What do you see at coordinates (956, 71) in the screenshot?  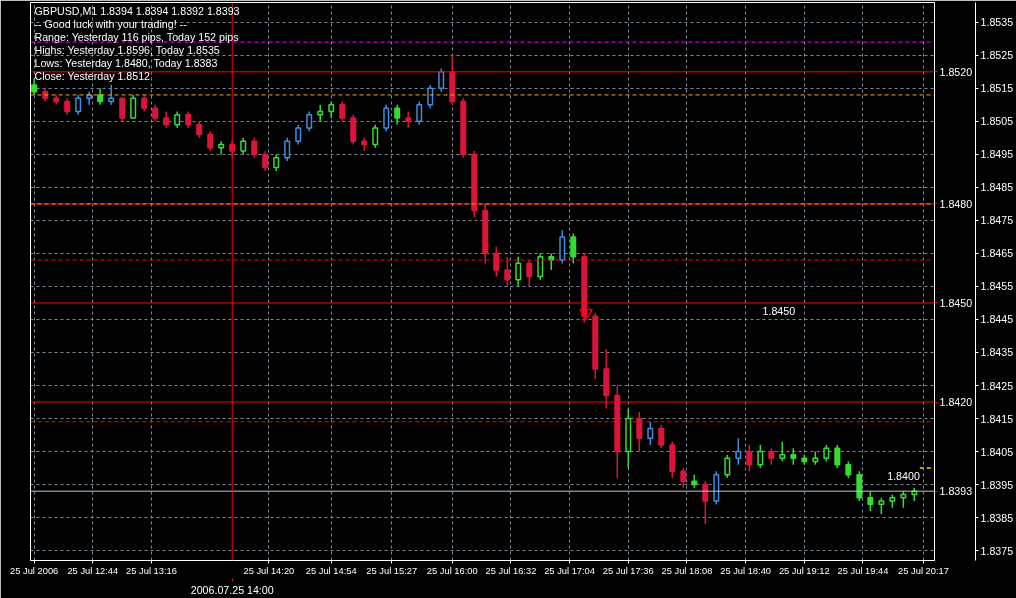 I see `ref-line-label: 1.8520` at bounding box center [956, 71].